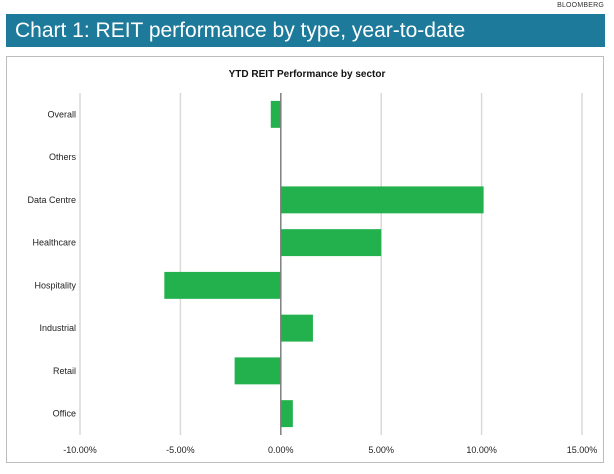  I want to click on x-tick-label: -5.00%, so click(180, 450).